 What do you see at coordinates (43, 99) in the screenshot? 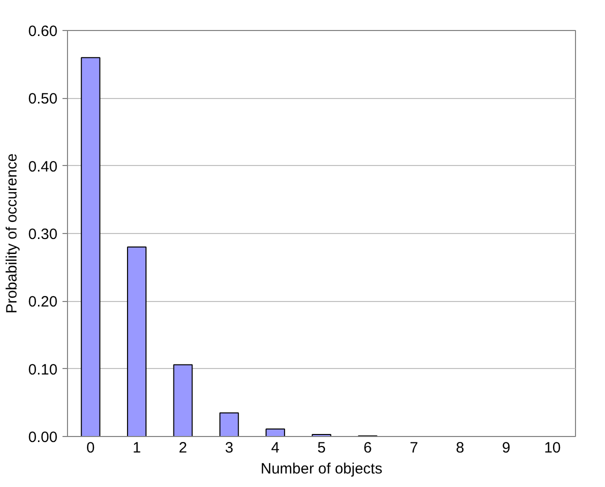
I see `y-tick-label: 0.50` at bounding box center [43, 99].